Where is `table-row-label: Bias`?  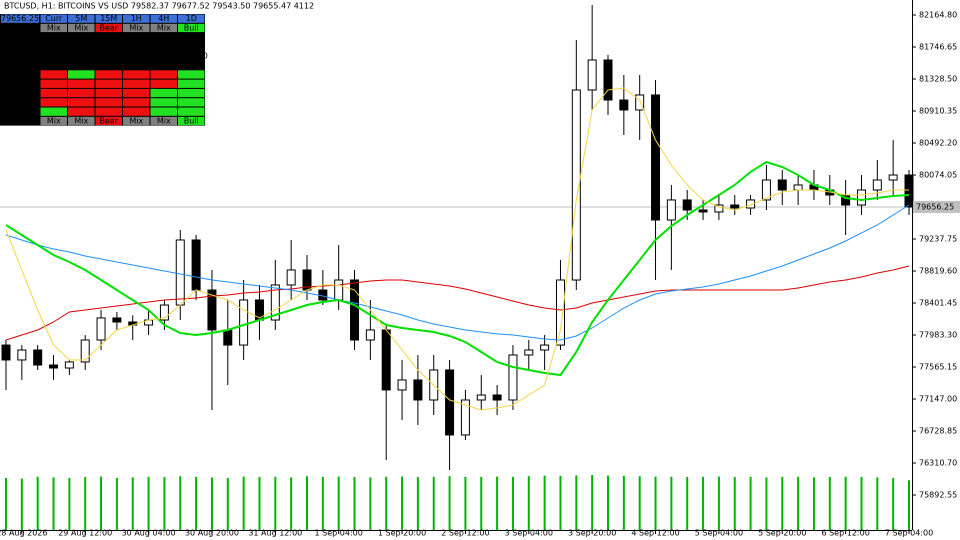
table-row-label: Bias is located at coordinates (20, 120).